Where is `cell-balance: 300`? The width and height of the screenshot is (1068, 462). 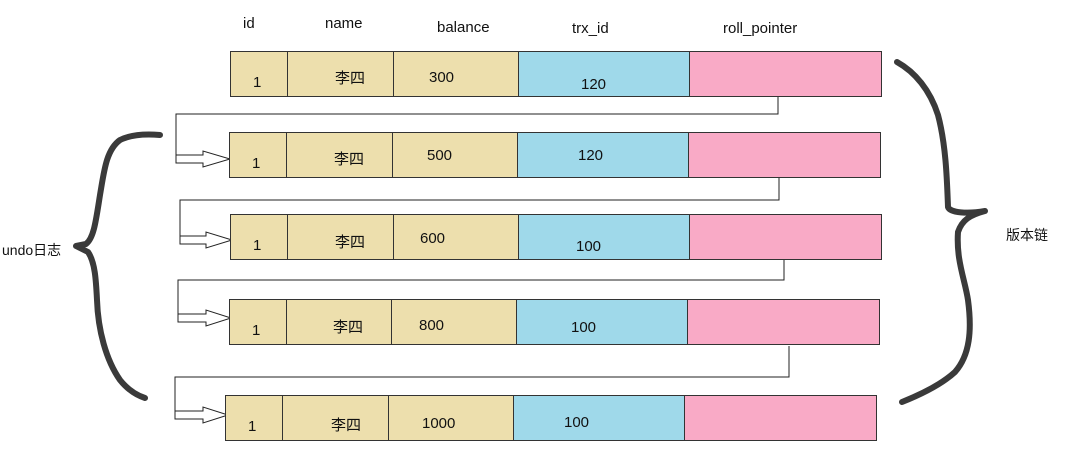 cell-balance: 300 is located at coordinates (456, 74).